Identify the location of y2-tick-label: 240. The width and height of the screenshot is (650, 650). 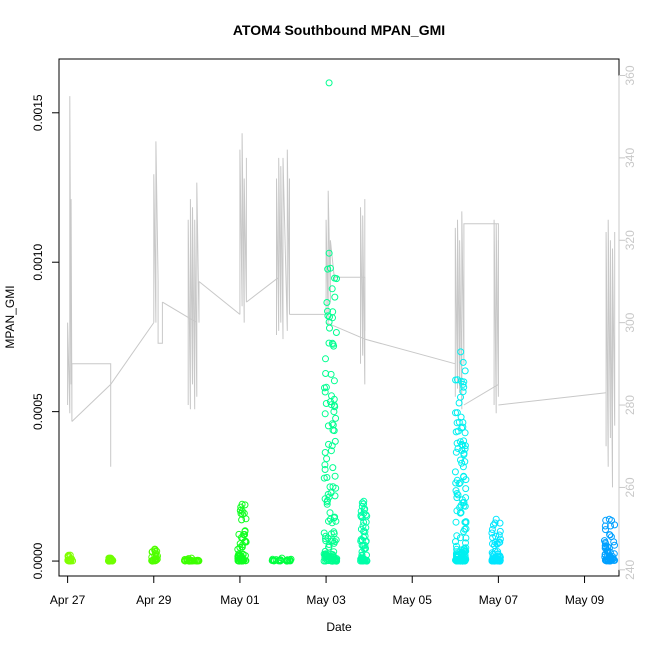
(630, 569).